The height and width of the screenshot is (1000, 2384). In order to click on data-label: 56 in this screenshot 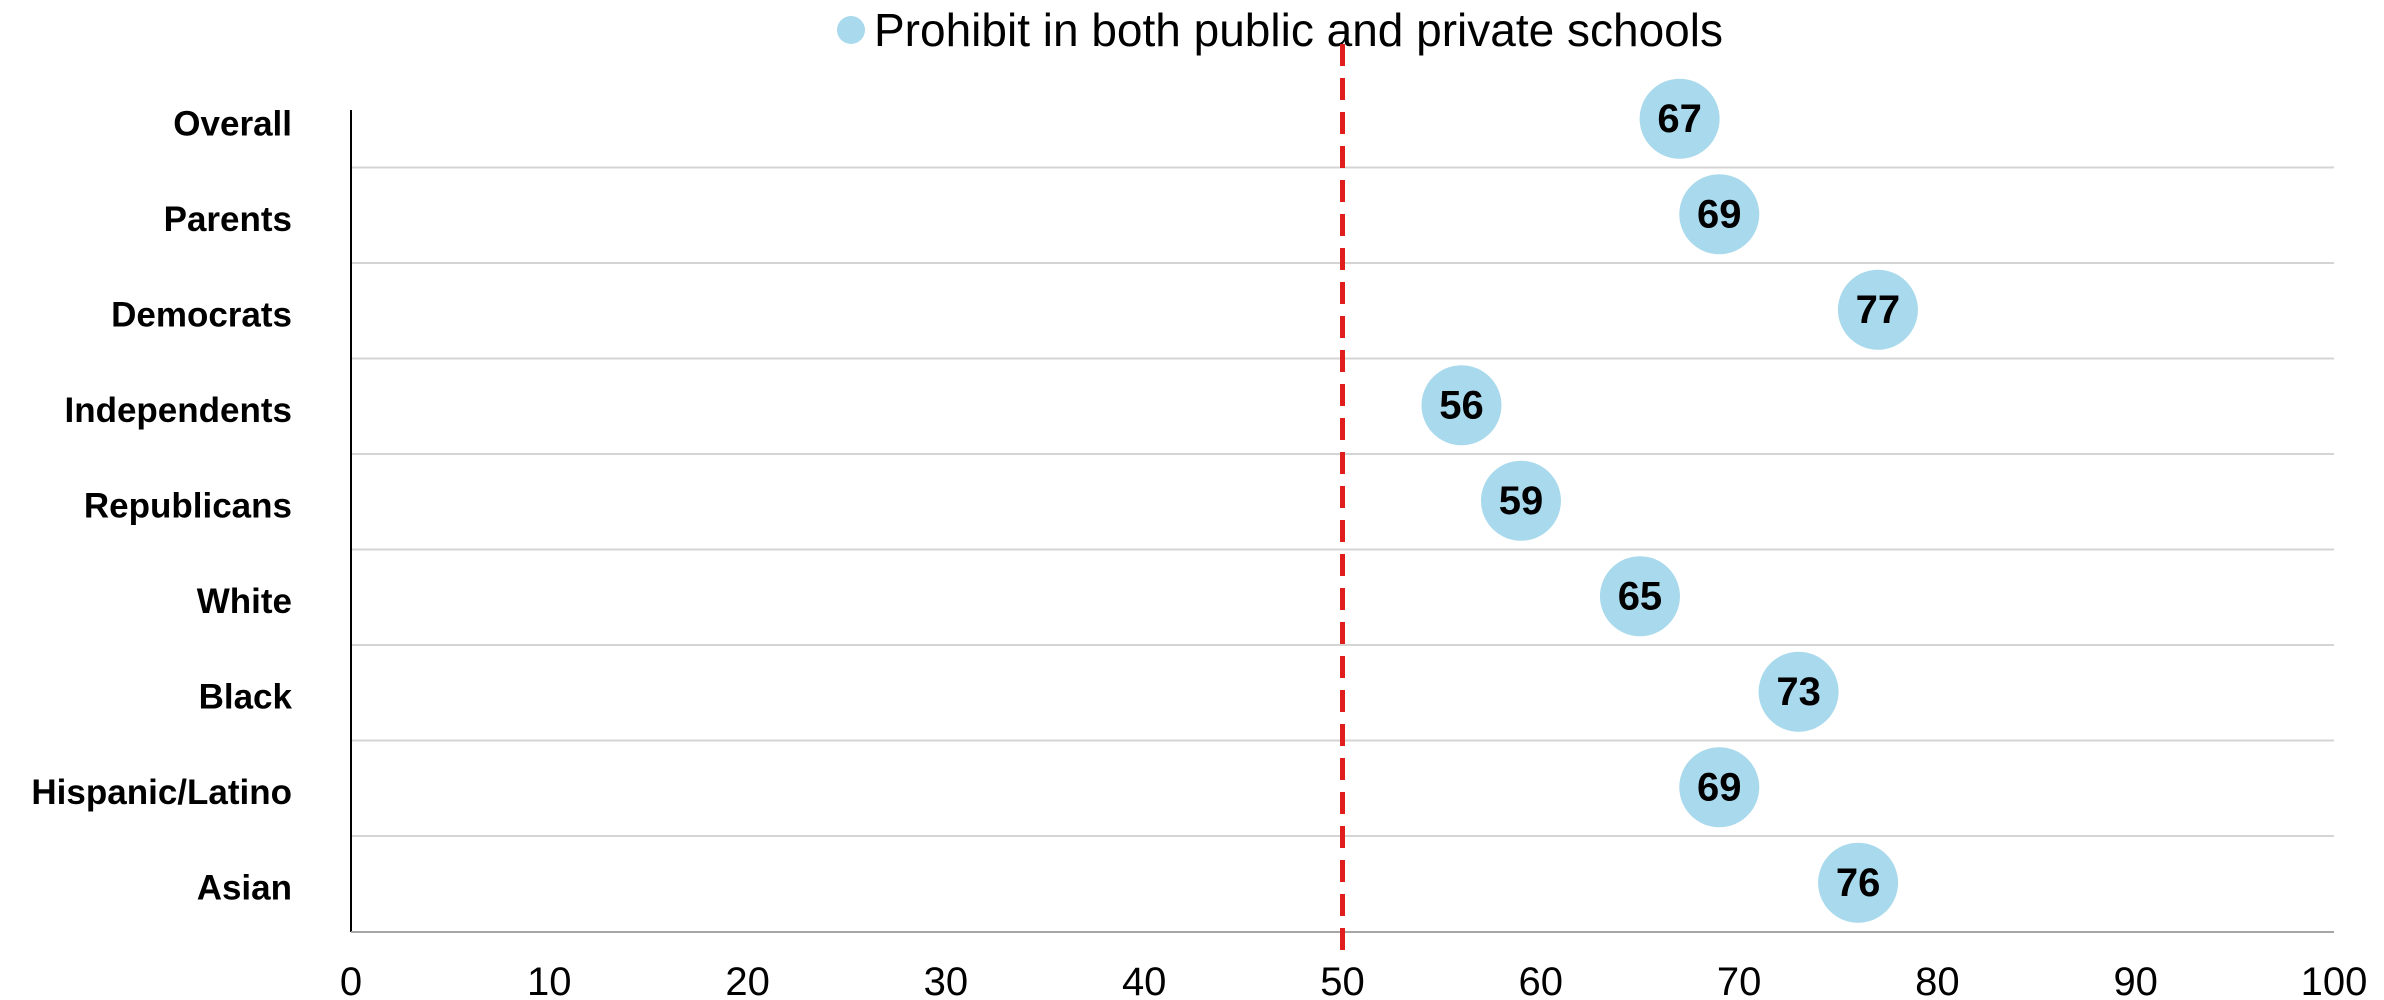, I will do `click(1461, 405)`.